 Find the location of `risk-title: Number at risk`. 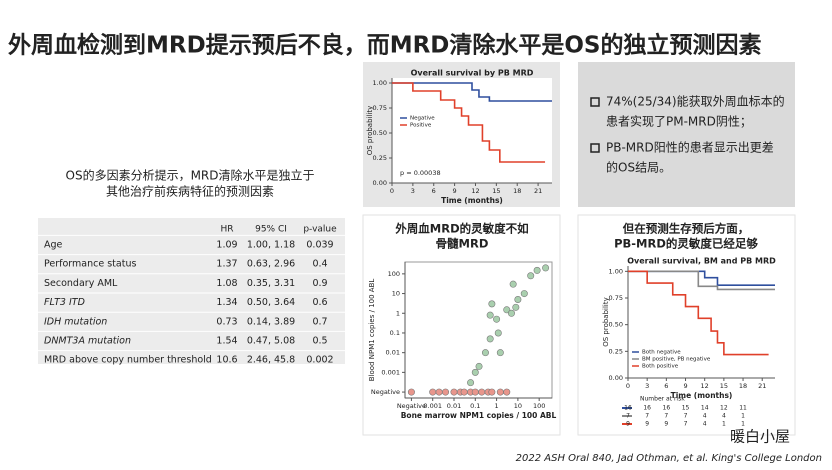

risk-title: Number at risk is located at coordinates (662, 399).